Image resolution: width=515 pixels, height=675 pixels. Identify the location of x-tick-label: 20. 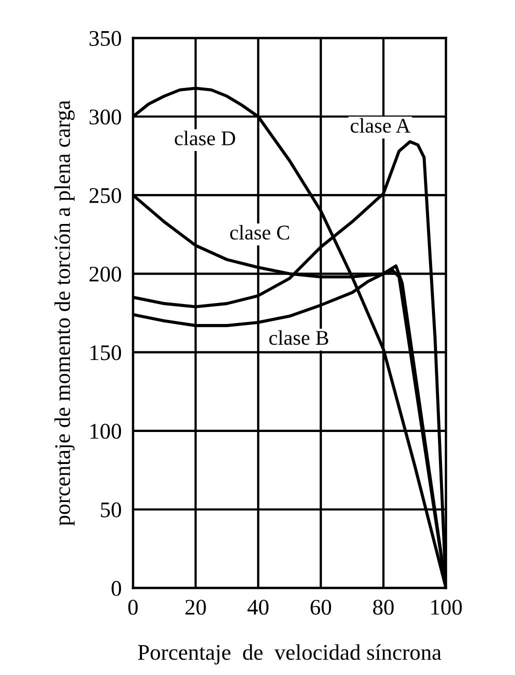
(195, 607).